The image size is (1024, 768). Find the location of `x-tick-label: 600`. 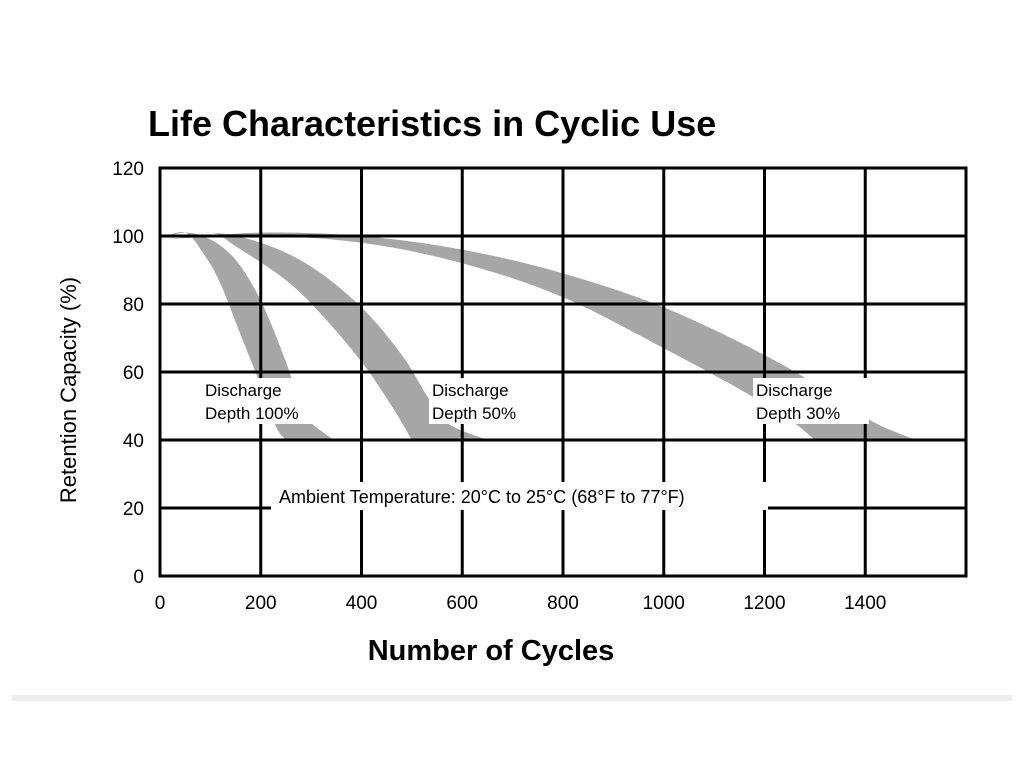

x-tick-label: 600 is located at coordinates (462, 603).